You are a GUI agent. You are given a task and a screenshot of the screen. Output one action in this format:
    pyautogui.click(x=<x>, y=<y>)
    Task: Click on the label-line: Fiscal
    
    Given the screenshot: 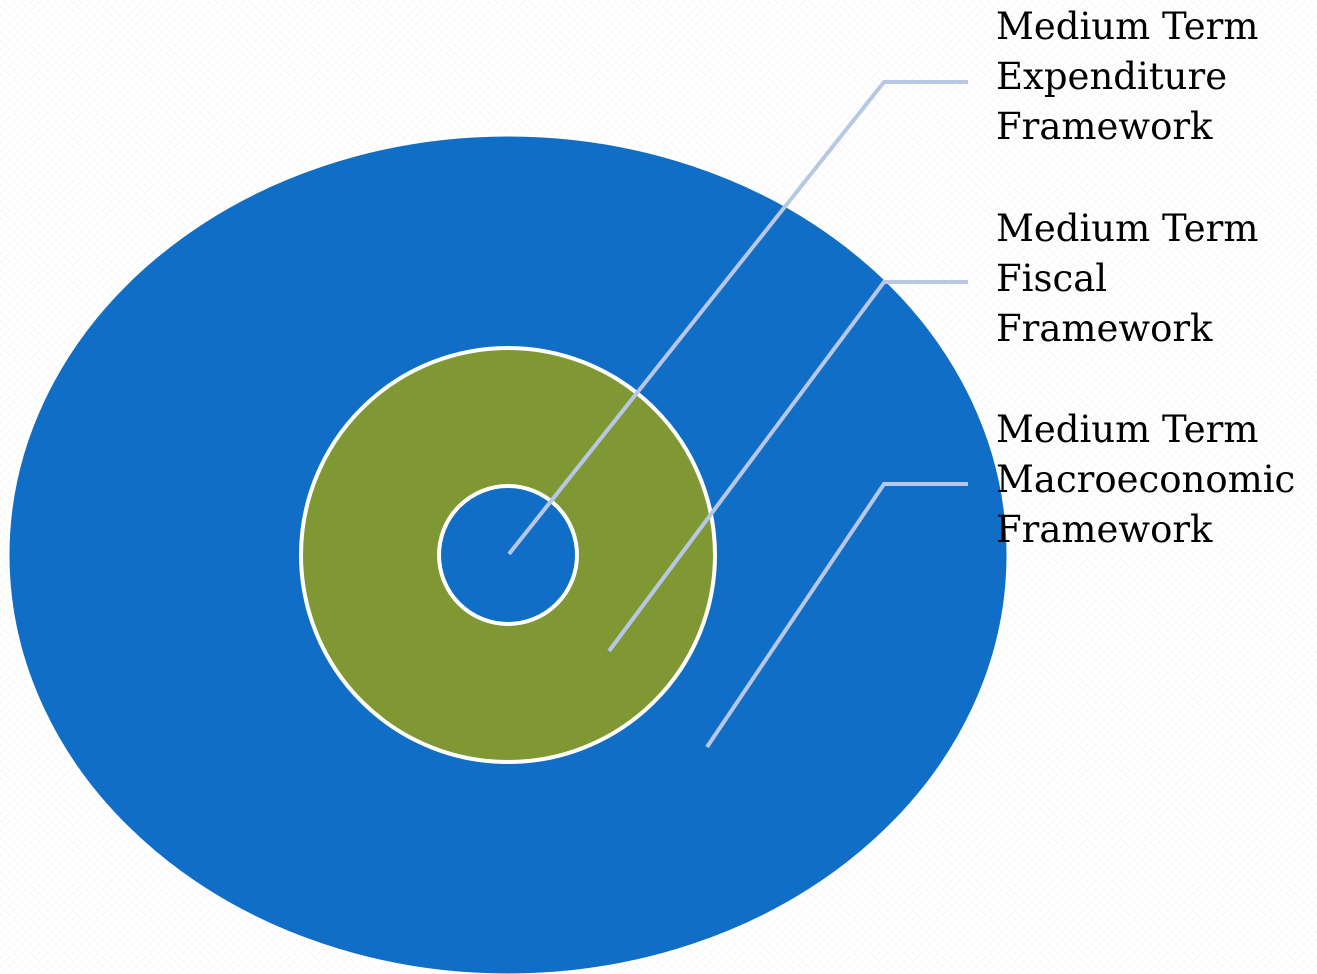 What is the action you would take?
    pyautogui.click(x=1052, y=278)
    